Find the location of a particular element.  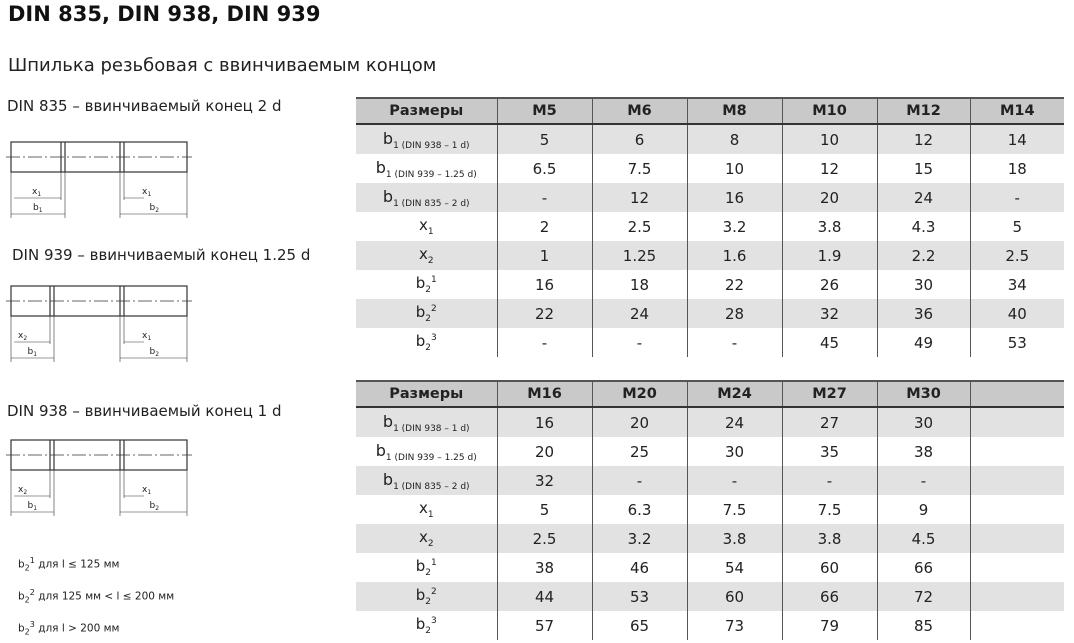

table-row: b23- - -45 49 53 is located at coordinates (710, 342).